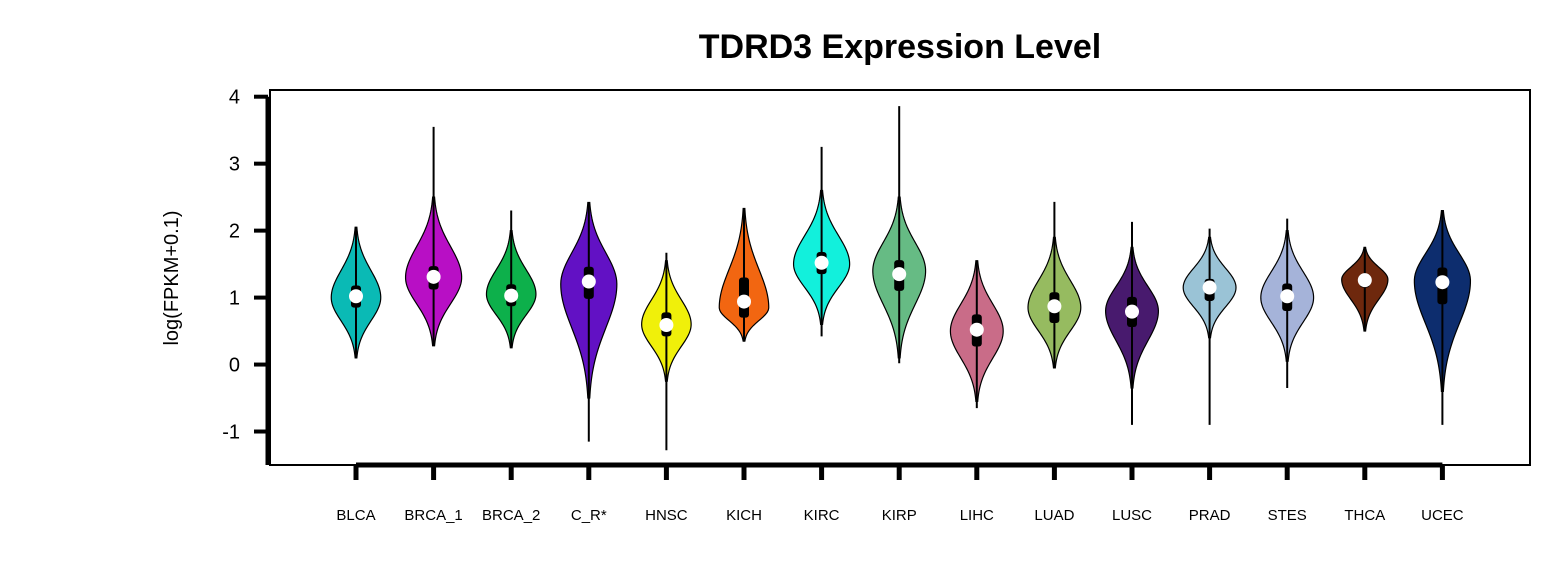 The image size is (1560, 586). I want to click on x-tick-label: STES, so click(1287, 515).